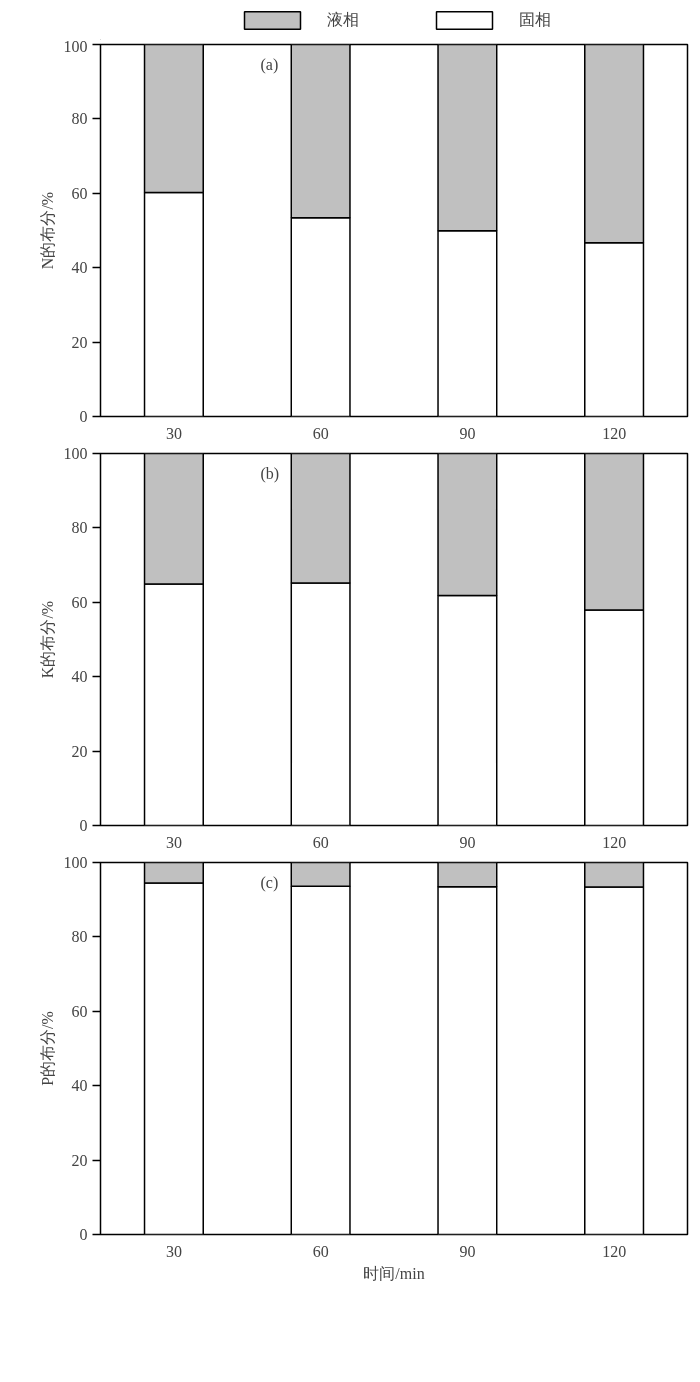 The width and height of the screenshot is (700, 1382). I want to click on y-axis-title: P的布分/%, so click(47, 1048).